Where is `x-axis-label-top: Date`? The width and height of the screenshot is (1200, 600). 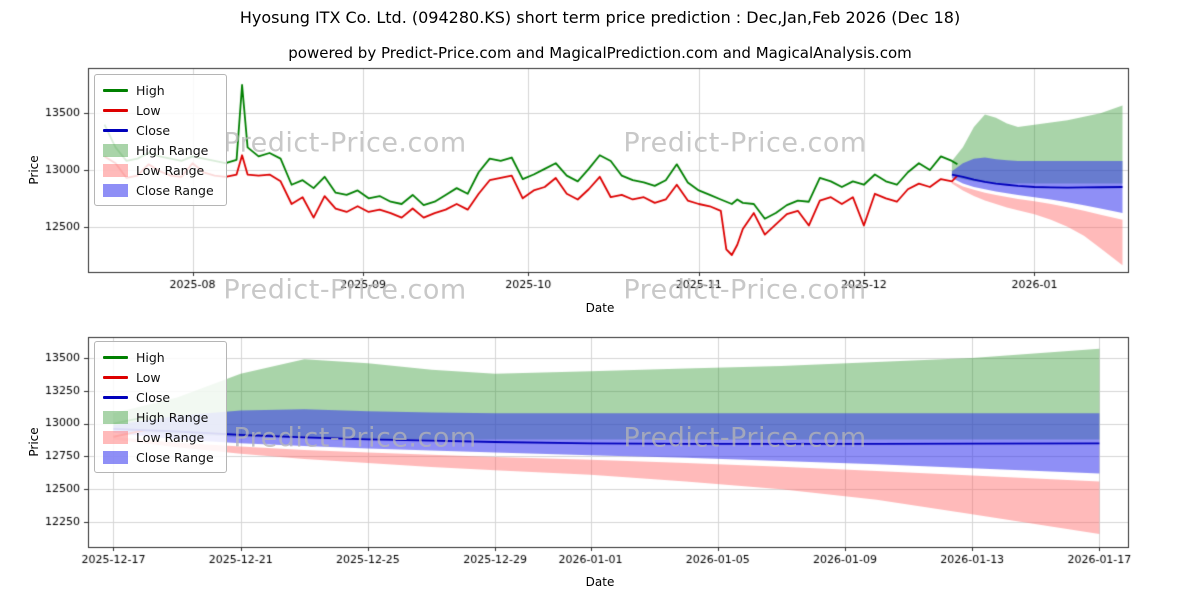 x-axis-label-top: Date is located at coordinates (600, 308).